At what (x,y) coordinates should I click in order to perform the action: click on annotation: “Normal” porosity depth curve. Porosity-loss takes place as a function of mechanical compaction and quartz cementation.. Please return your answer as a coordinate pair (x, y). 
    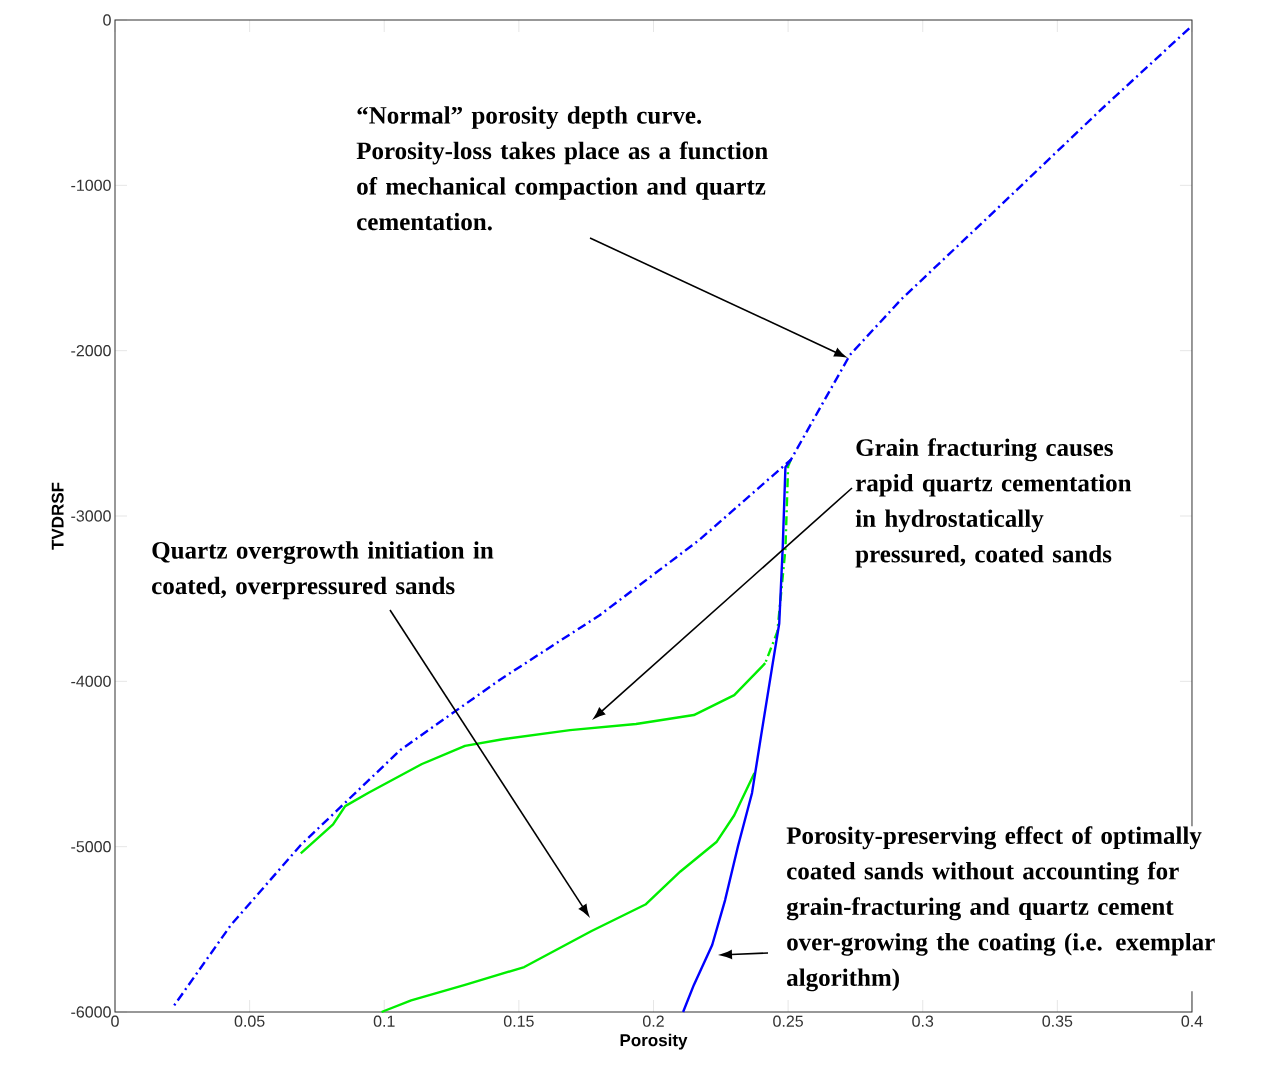
    Looking at the image, I should click on (562, 168).